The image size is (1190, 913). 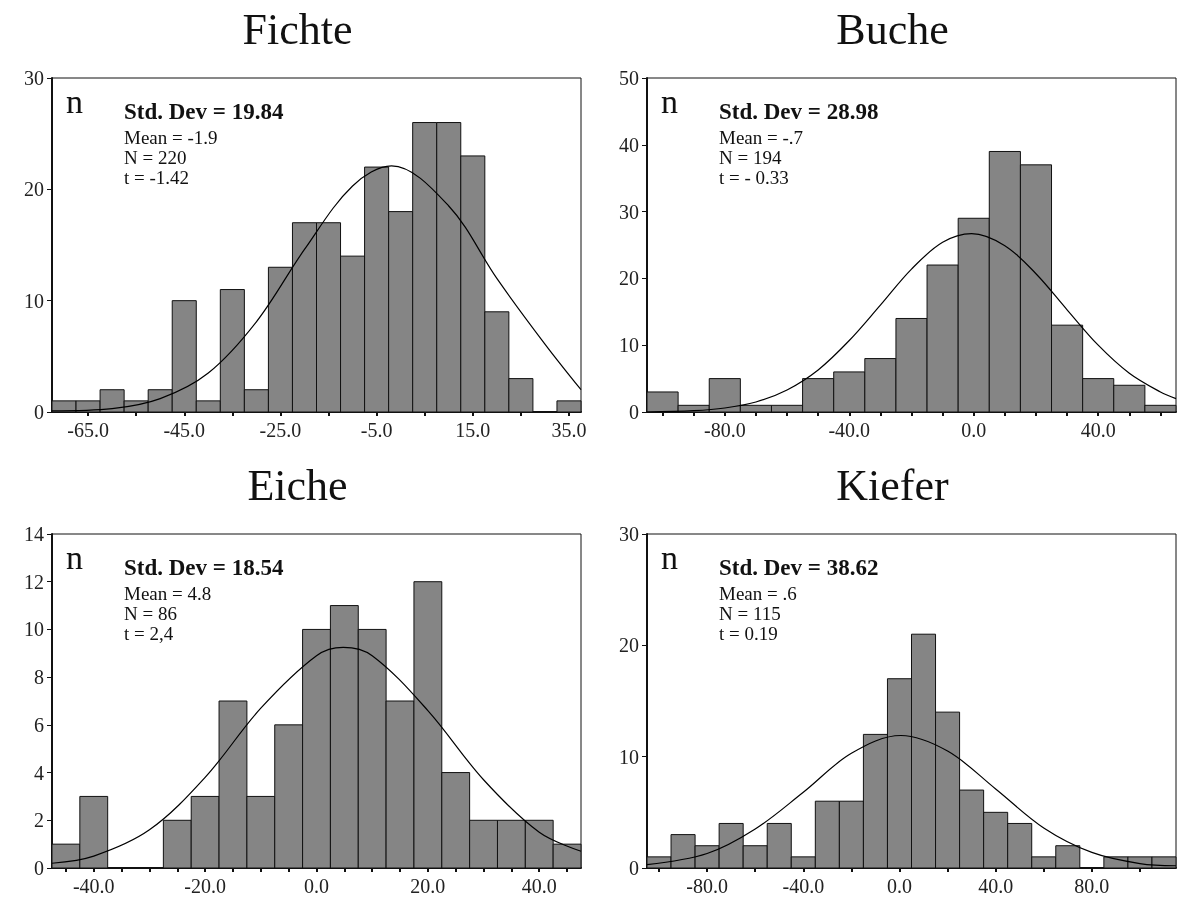 What do you see at coordinates (758, 593) in the screenshot?
I see `annotation: Mean = .6` at bounding box center [758, 593].